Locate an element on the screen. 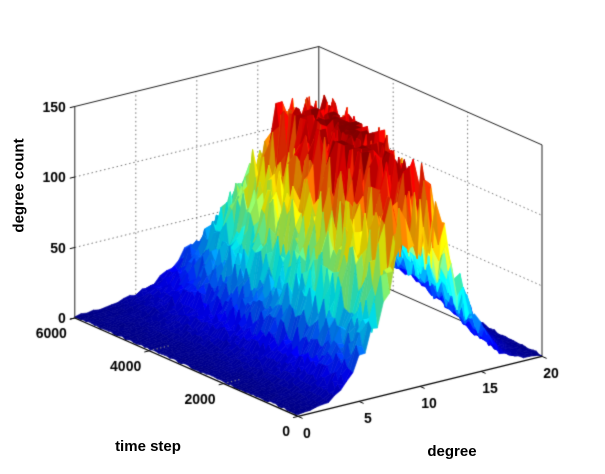  x-axis-label: degree is located at coordinates (452, 451).